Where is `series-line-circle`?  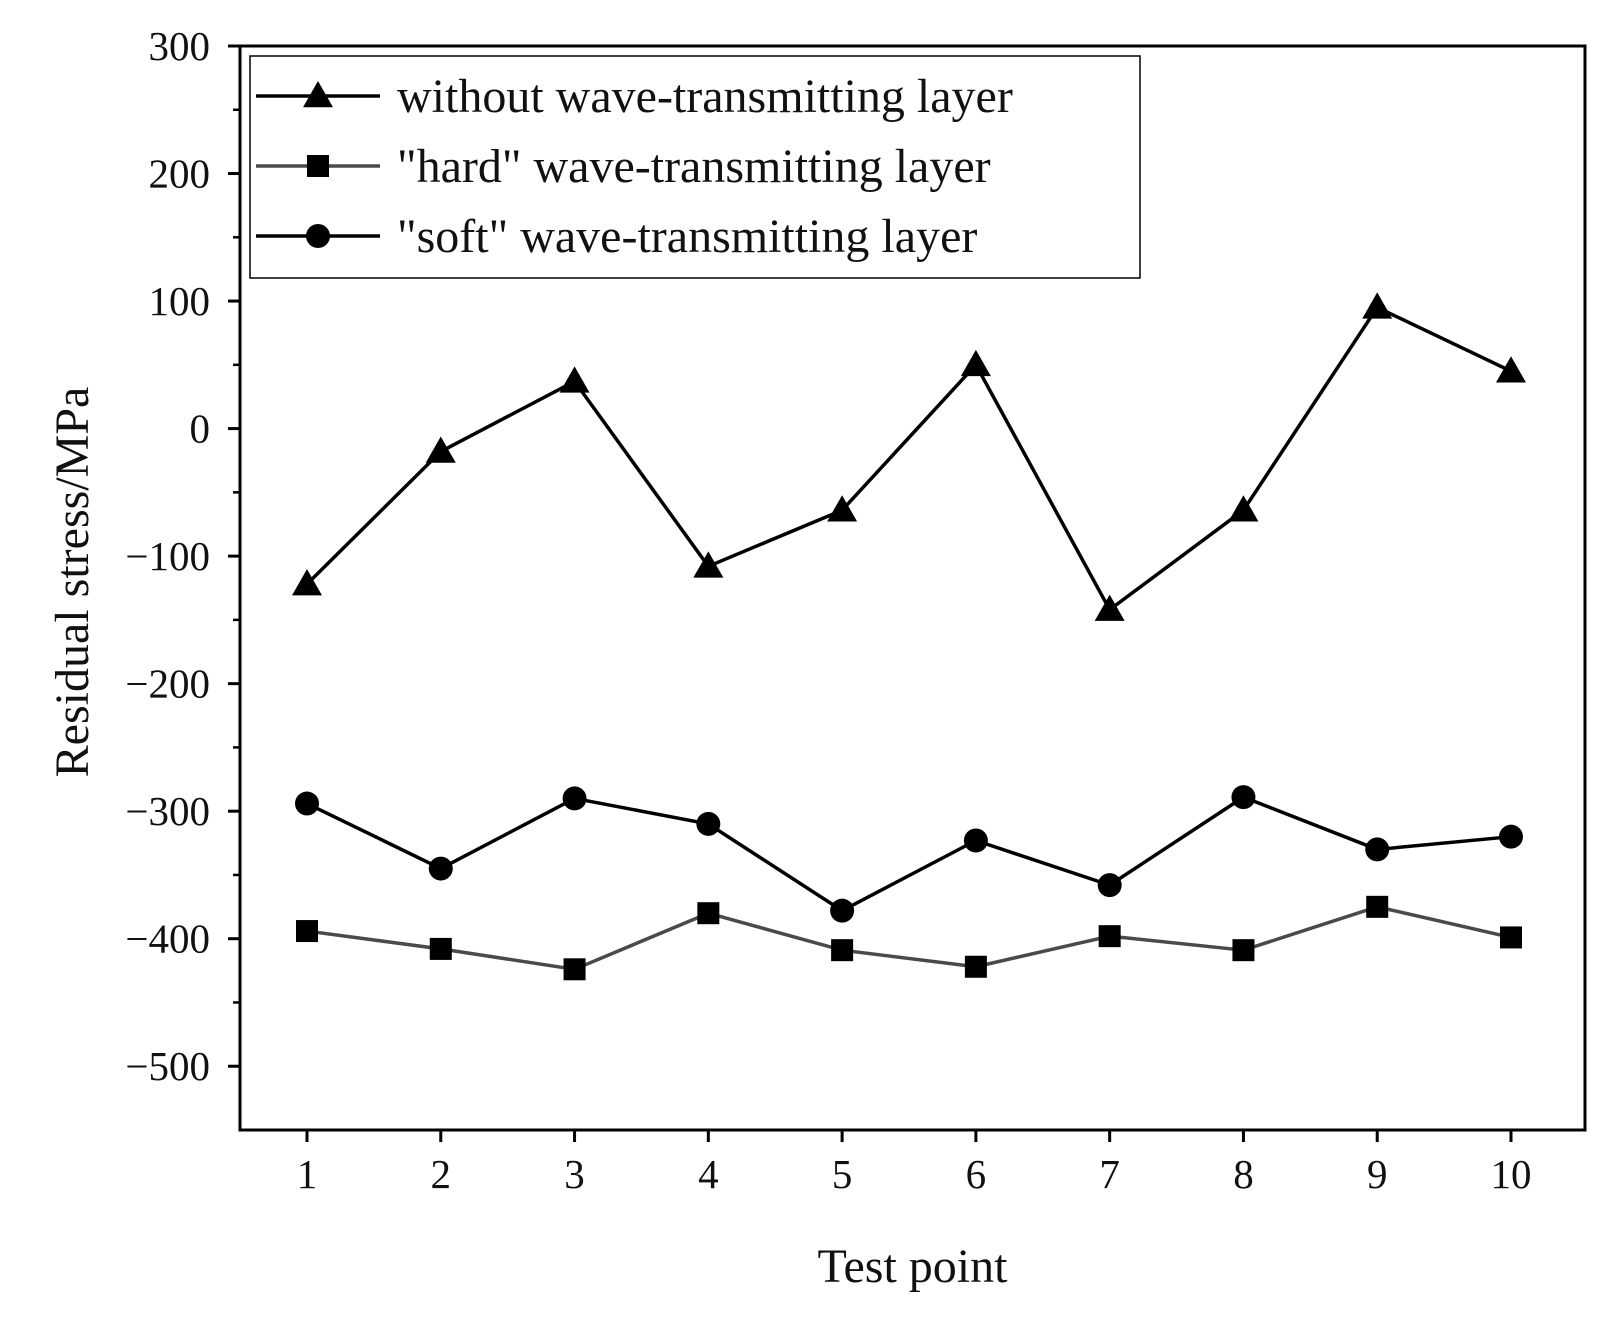
series-line-circle is located at coordinates (909, 854).